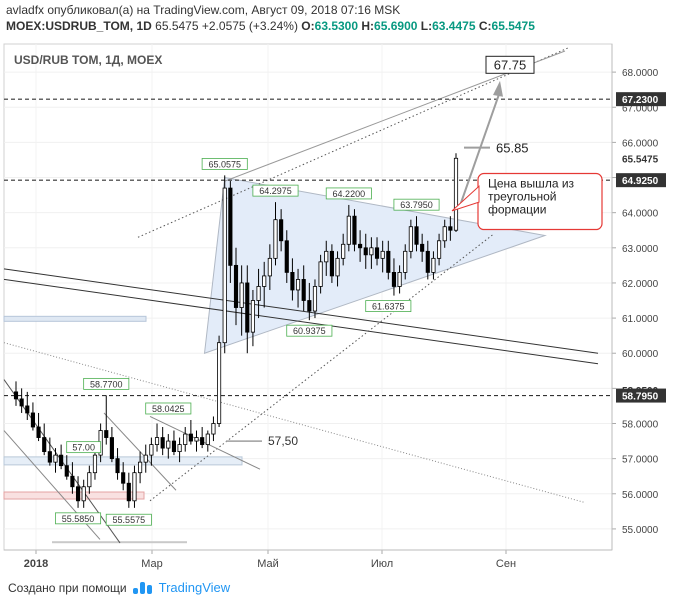 Image resolution: width=674 pixels, height=609 pixels. I want to click on price-tag: 65.5475, so click(640, 159).